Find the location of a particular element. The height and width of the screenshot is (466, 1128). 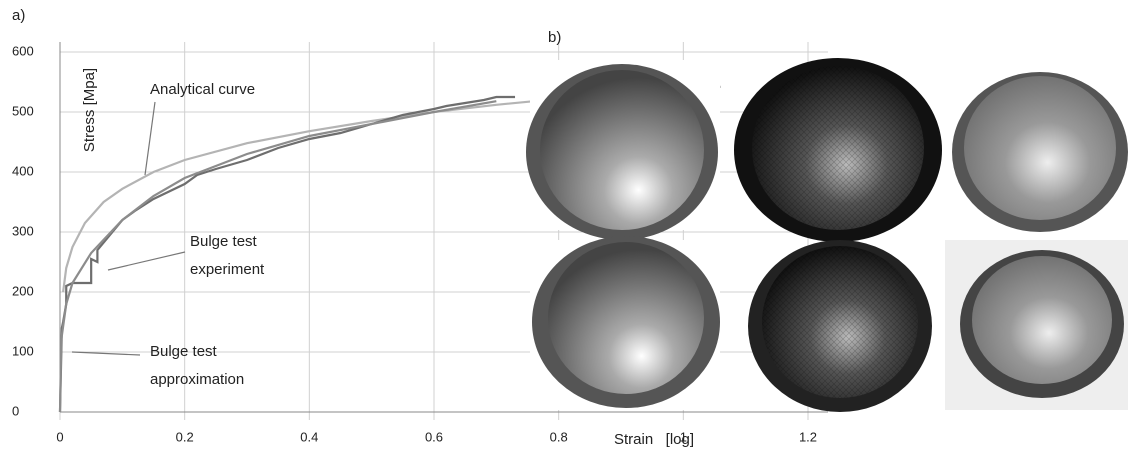

y-tick-label: 100 is located at coordinates (23, 350).